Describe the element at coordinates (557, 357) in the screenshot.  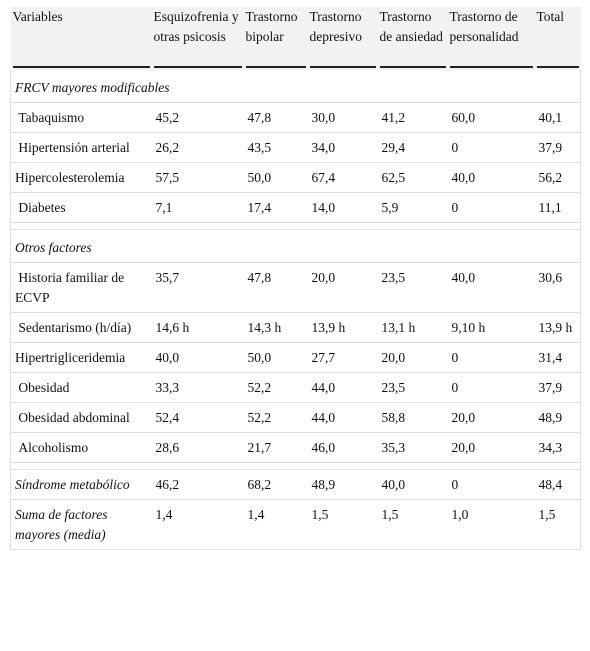
I see `table-cell: 31,4` at that location.